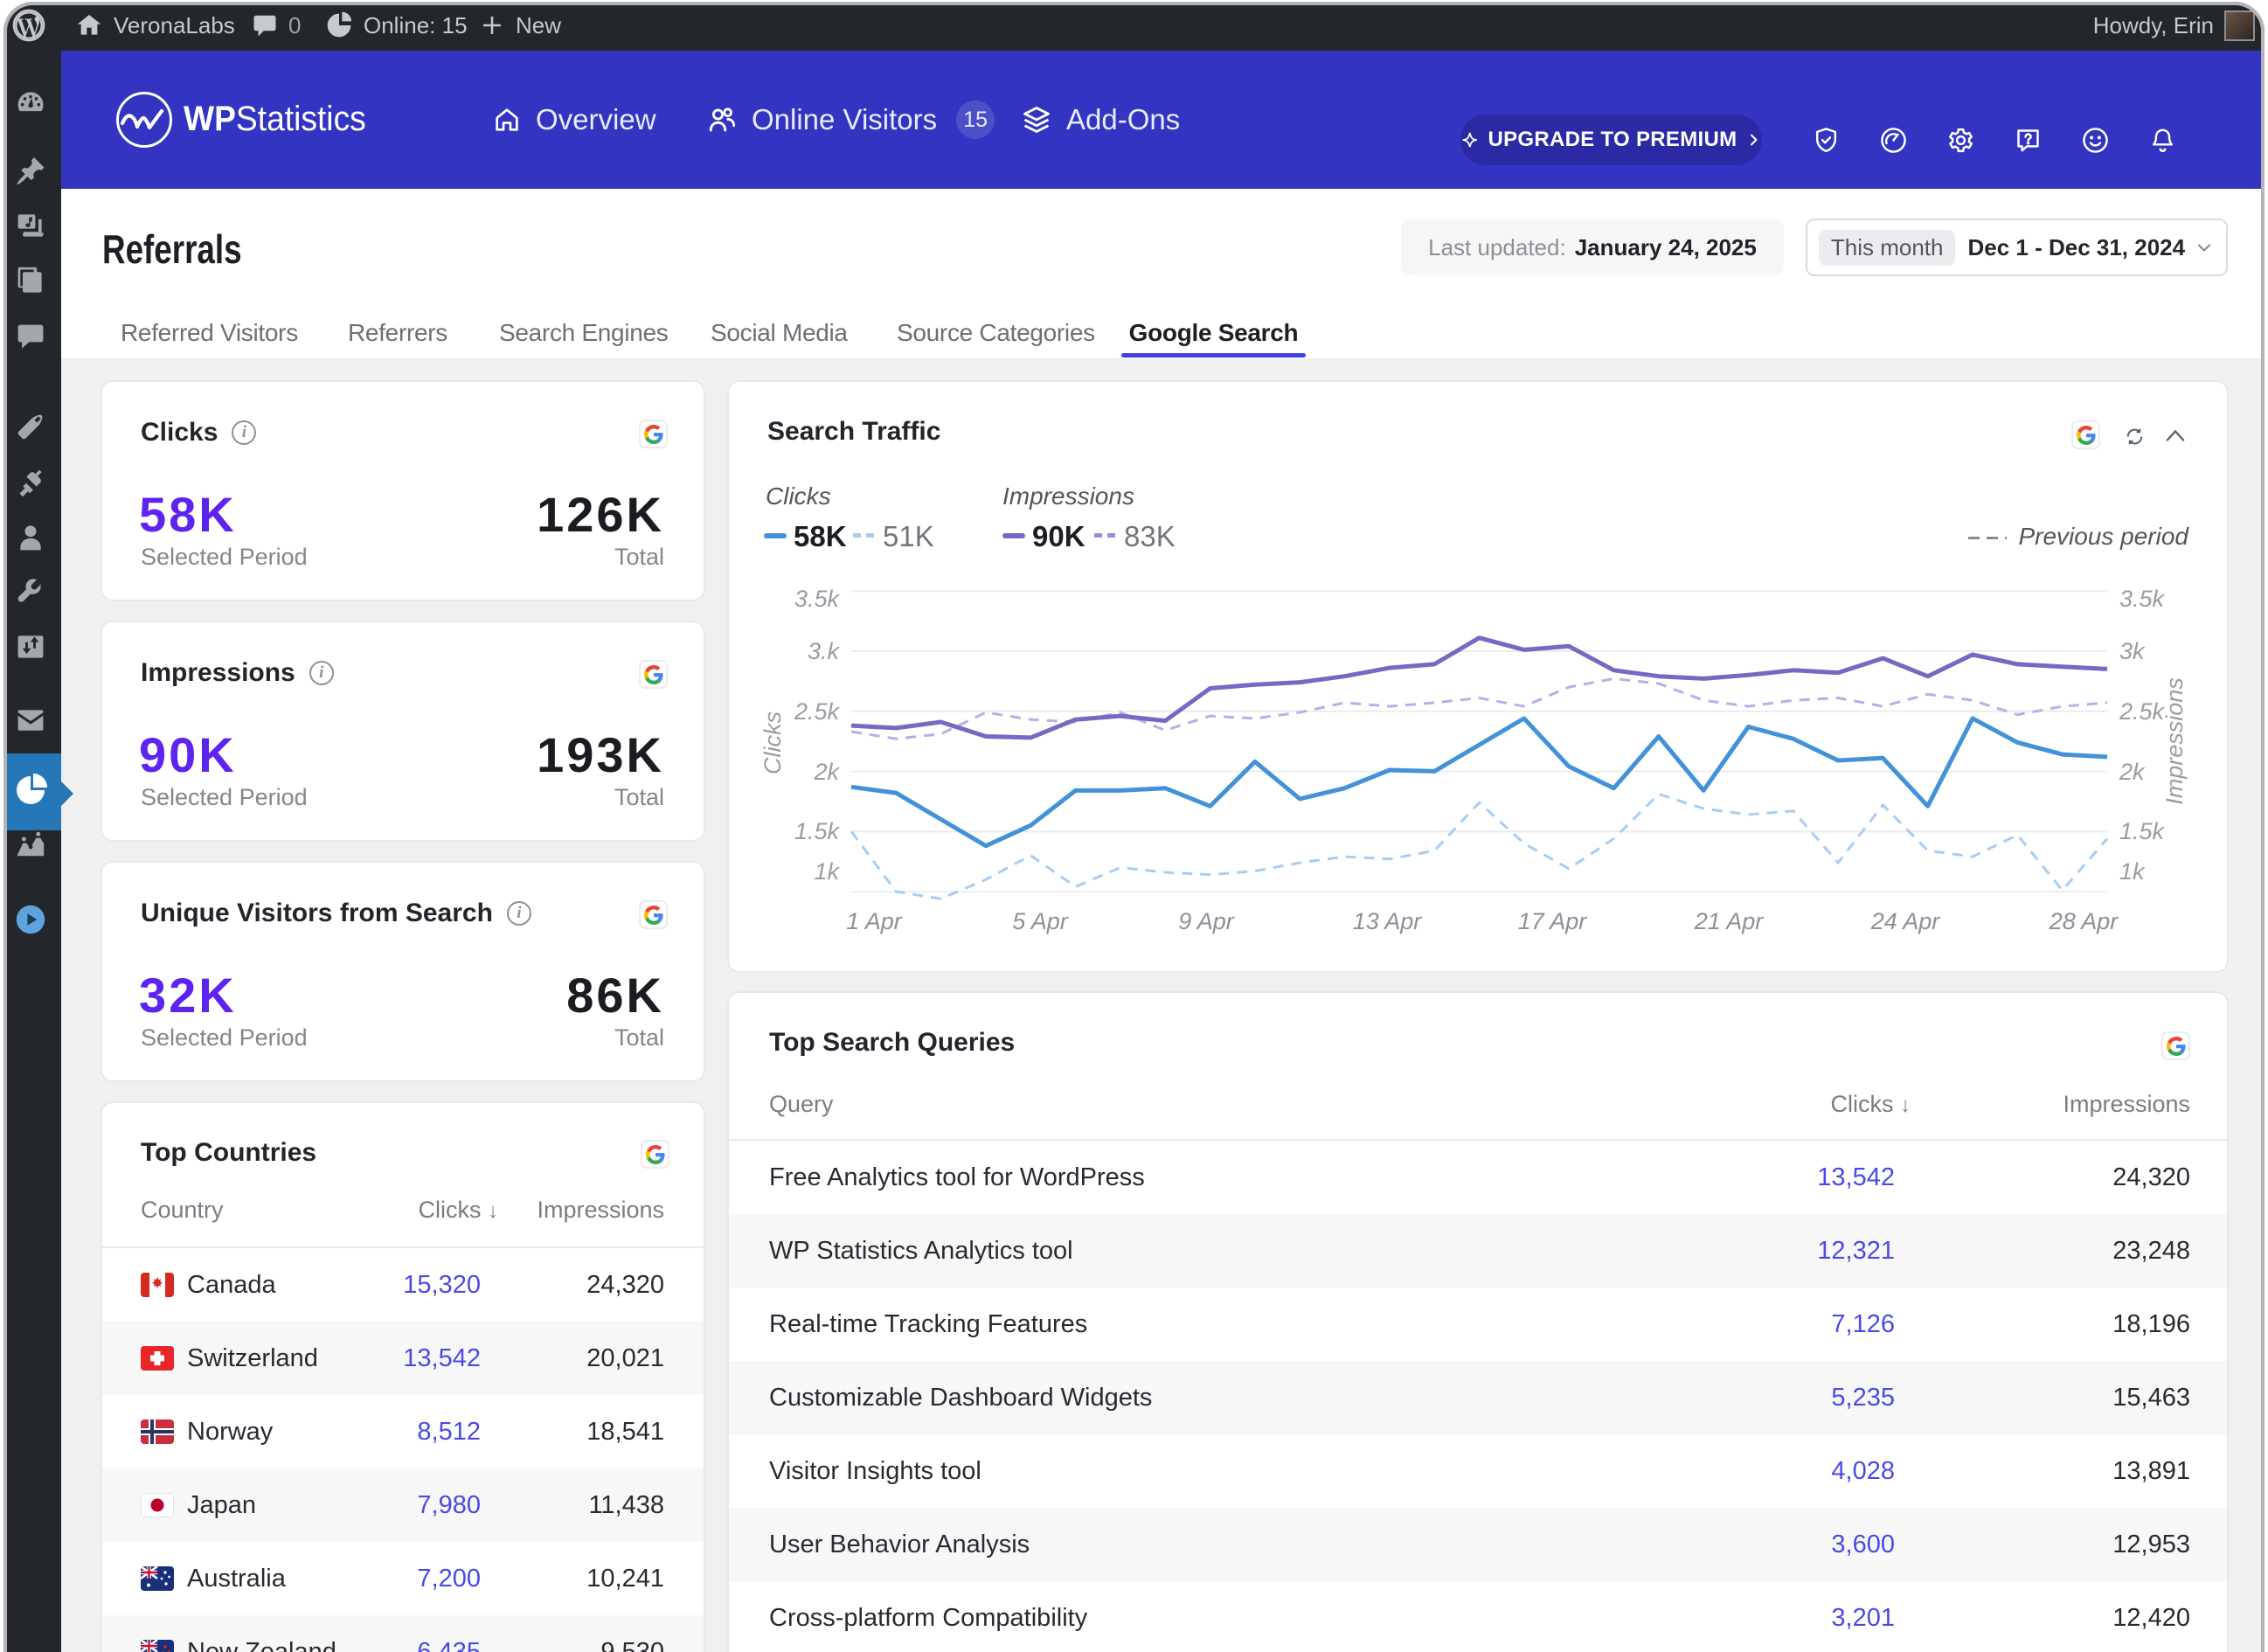  I want to click on svg-text: Impressions, so click(2174, 741).